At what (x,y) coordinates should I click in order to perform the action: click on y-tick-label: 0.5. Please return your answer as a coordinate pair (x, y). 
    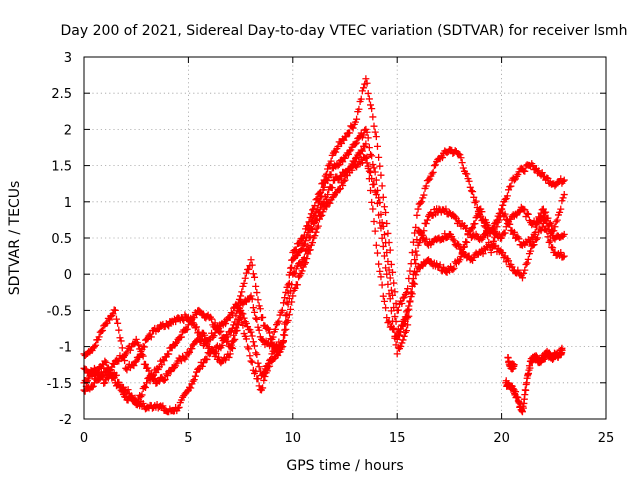
    Looking at the image, I should click on (61, 239).